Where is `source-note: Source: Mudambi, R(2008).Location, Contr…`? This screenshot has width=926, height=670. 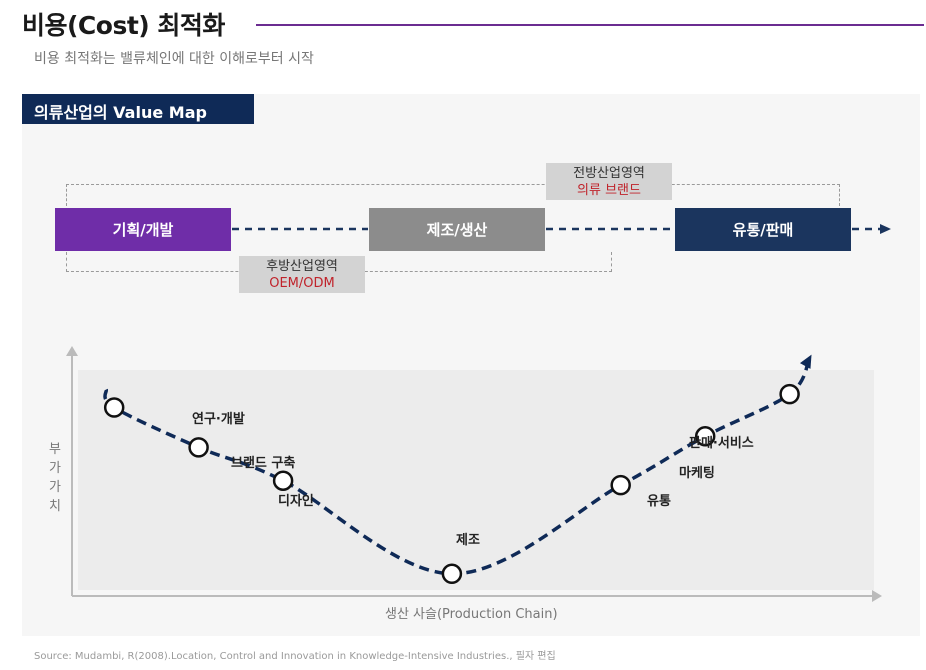
source-note: Source: Mudambi, R(2008).Location, Contr… is located at coordinates (295, 656).